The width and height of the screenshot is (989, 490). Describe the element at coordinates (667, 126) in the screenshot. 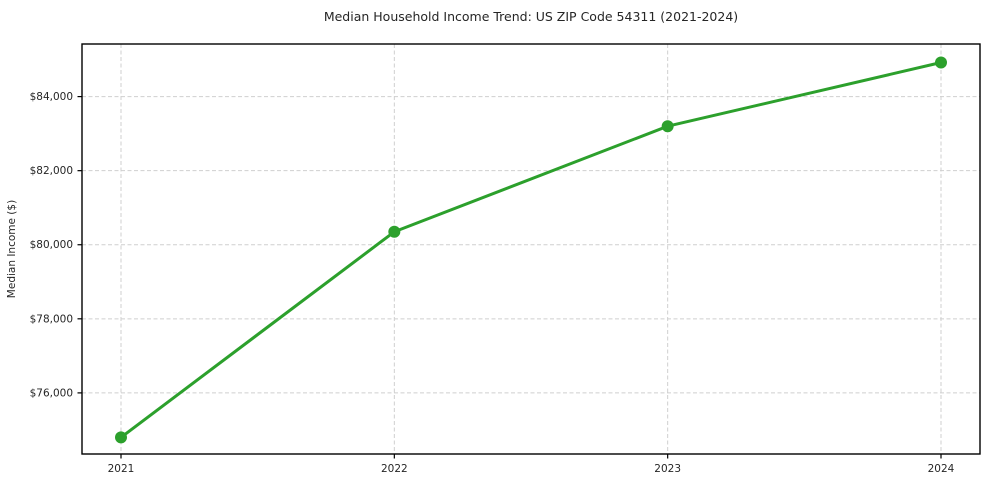

I see `data-point-2023` at that location.